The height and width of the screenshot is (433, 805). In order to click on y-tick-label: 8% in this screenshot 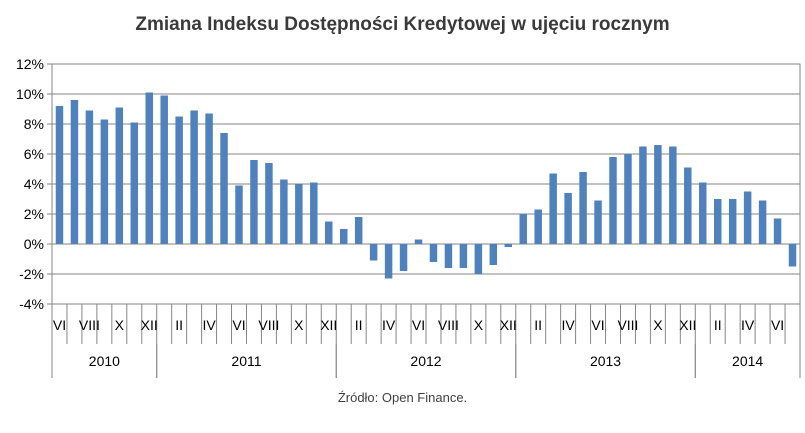, I will do `click(34, 124)`.